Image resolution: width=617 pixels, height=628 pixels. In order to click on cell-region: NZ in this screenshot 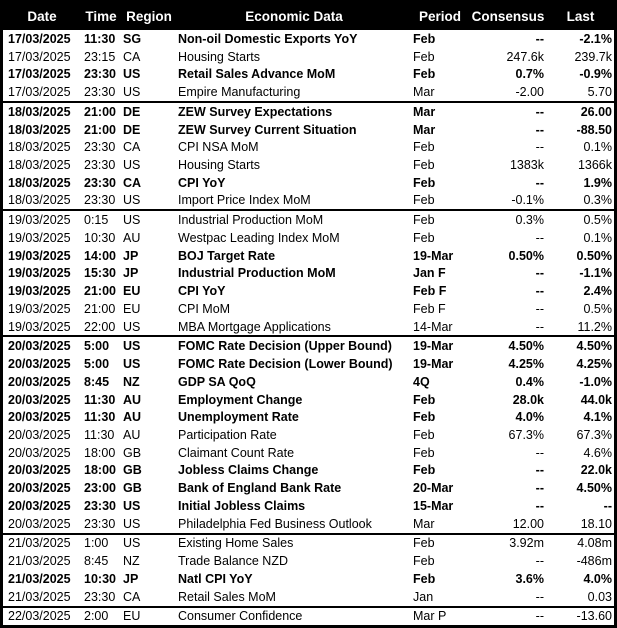, I will do `click(131, 381)`.